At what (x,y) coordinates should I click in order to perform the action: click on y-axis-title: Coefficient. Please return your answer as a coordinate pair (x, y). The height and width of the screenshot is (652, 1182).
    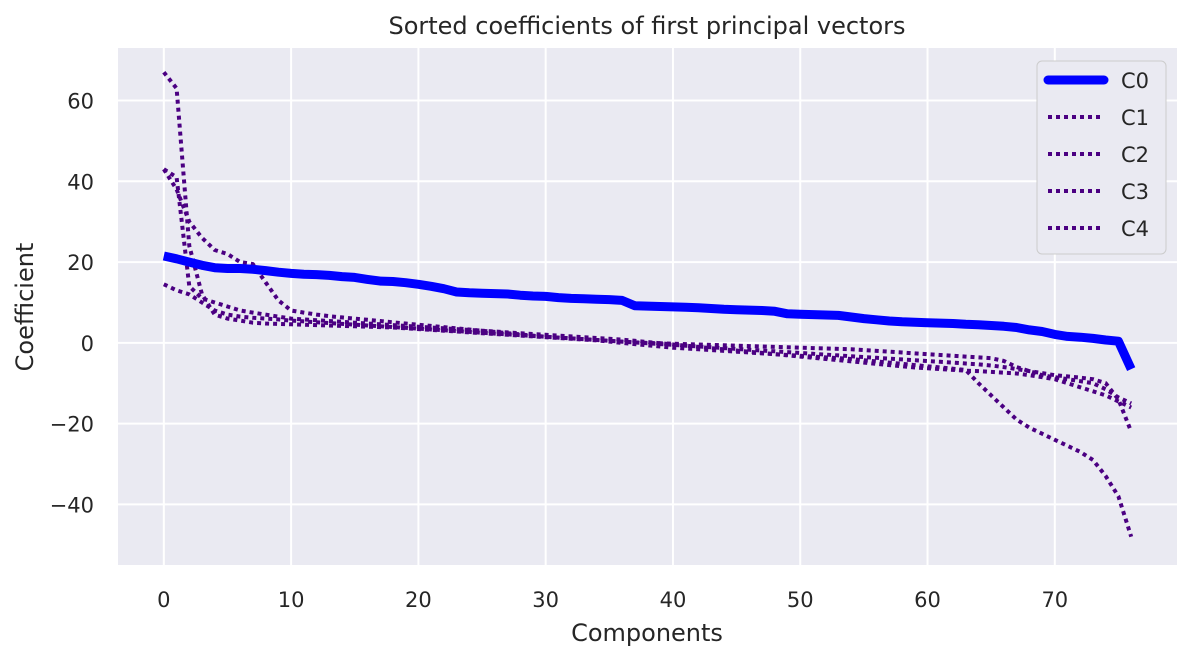
    Looking at the image, I should click on (25, 307).